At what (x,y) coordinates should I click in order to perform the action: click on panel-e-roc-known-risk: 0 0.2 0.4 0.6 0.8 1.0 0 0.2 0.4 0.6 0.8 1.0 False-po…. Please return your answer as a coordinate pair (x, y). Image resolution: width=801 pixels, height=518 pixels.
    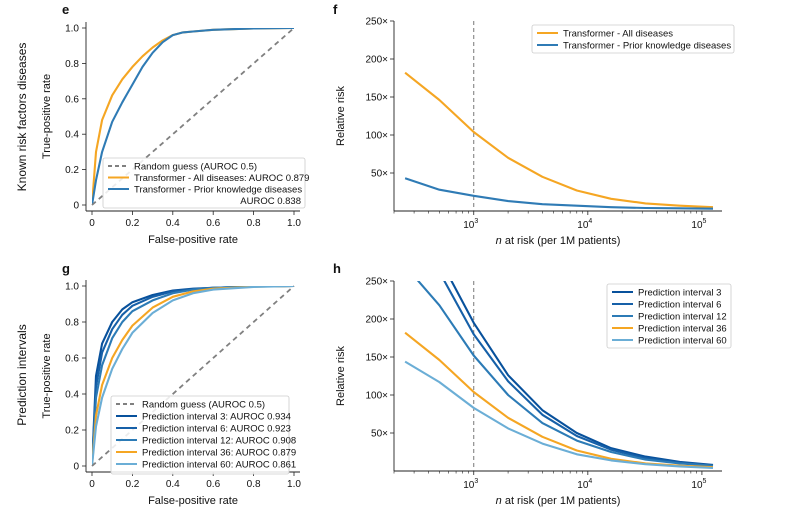
    Looking at the image, I should click on (175, 134).